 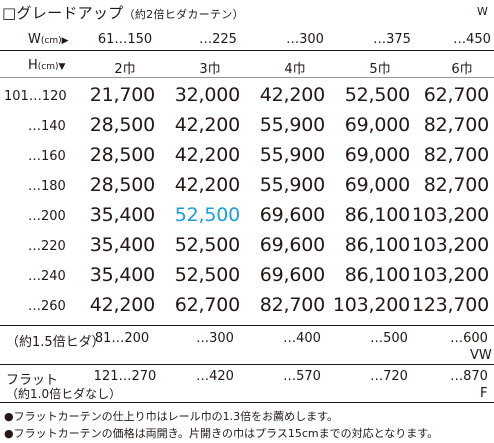 I want to click on width-count-2: 2巾, so click(x=125, y=69).